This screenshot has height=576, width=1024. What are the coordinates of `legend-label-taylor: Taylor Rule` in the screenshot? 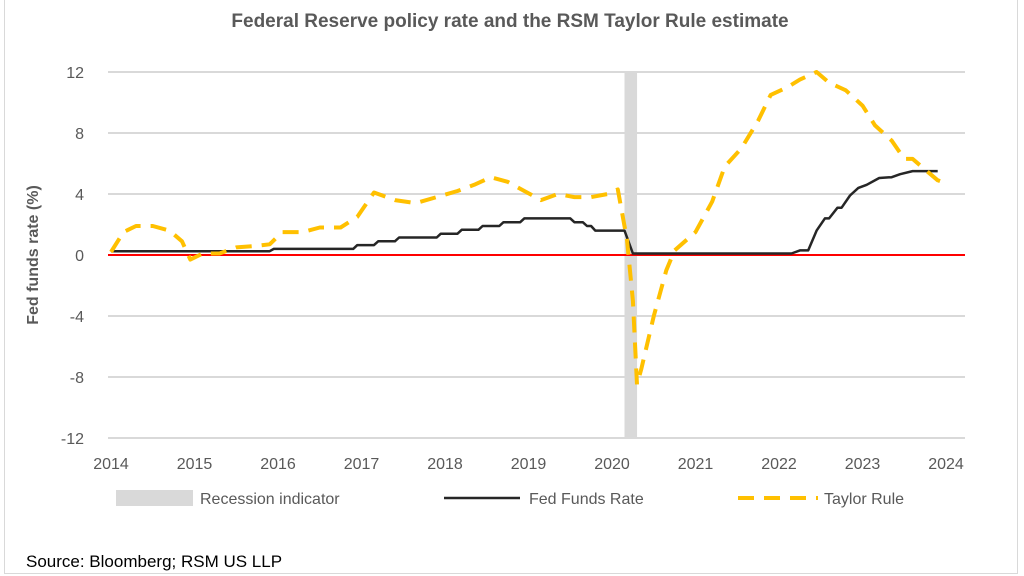 It's located at (864, 499).